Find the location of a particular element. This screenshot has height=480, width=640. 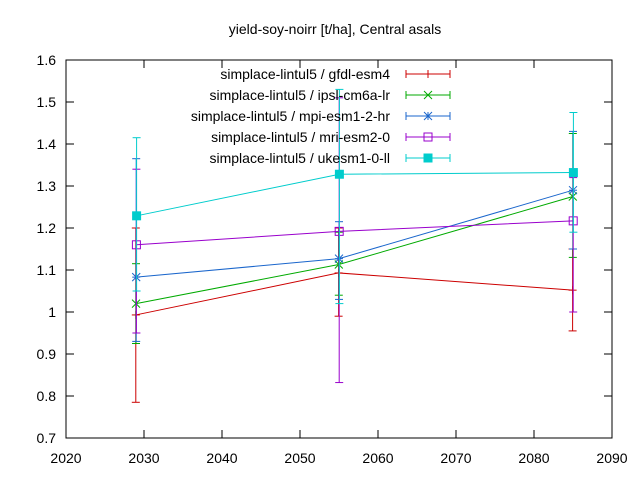

y-tick-label: 1 is located at coordinates (52, 312).